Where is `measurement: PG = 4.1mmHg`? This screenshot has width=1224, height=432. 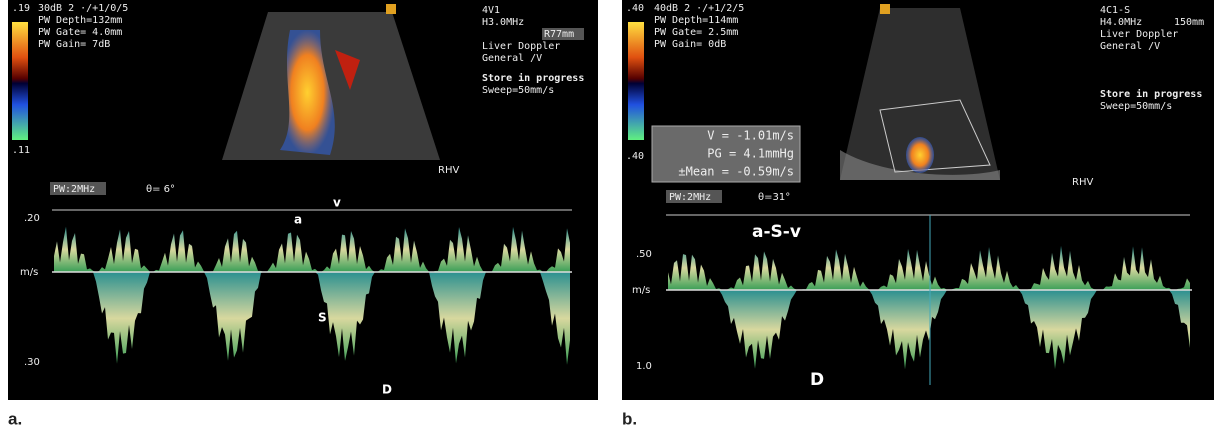
measurement: PG = 4.1mmHg is located at coordinates (750, 154).